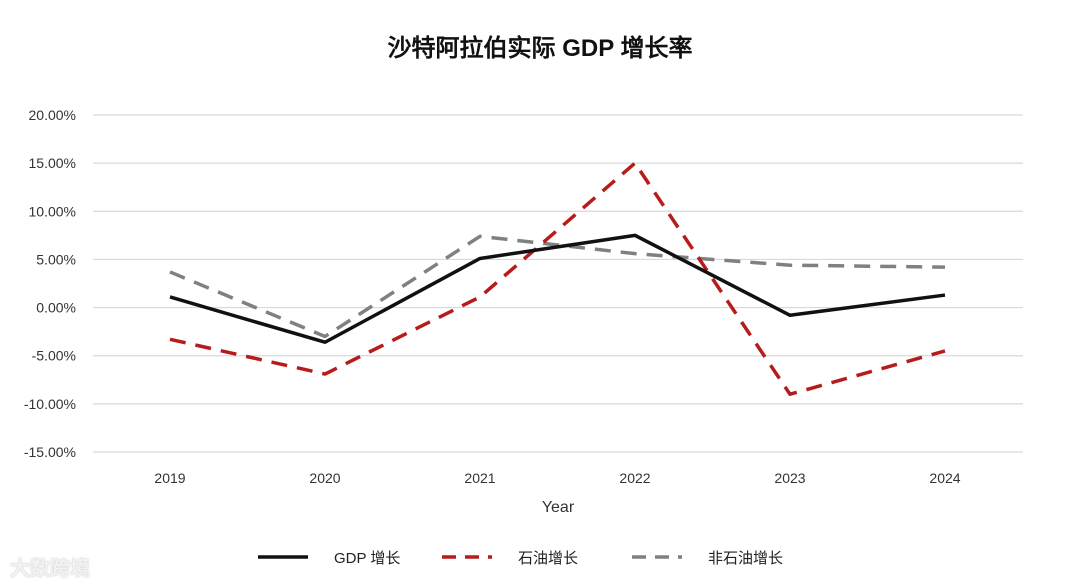  I want to click on y-tick-label: 20.00%, so click(52, 115).